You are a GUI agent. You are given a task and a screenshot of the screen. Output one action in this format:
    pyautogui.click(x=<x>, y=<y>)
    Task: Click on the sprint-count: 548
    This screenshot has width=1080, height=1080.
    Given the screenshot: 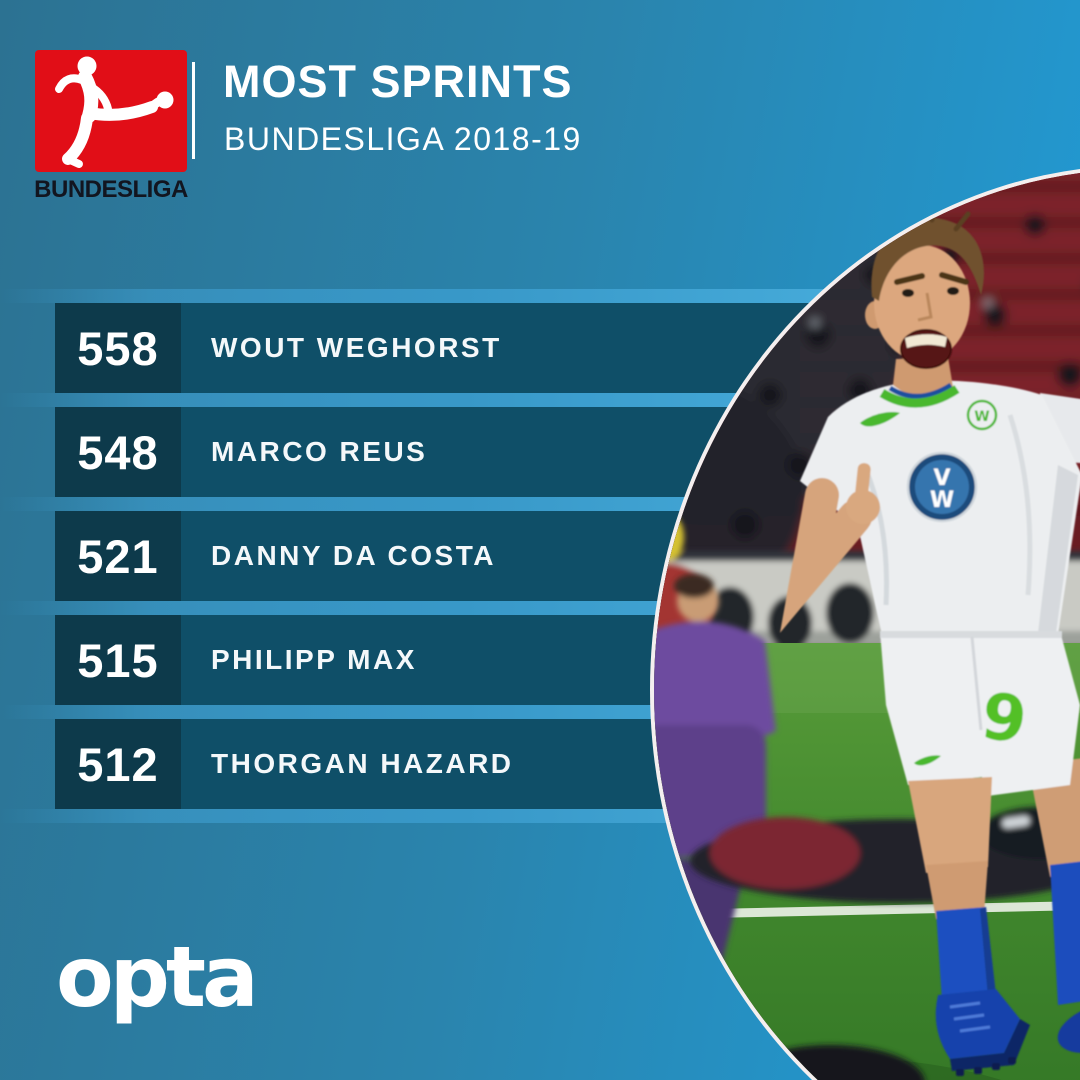 What is the action you would take?
    pyautogui.click(x=118, y=452)
    